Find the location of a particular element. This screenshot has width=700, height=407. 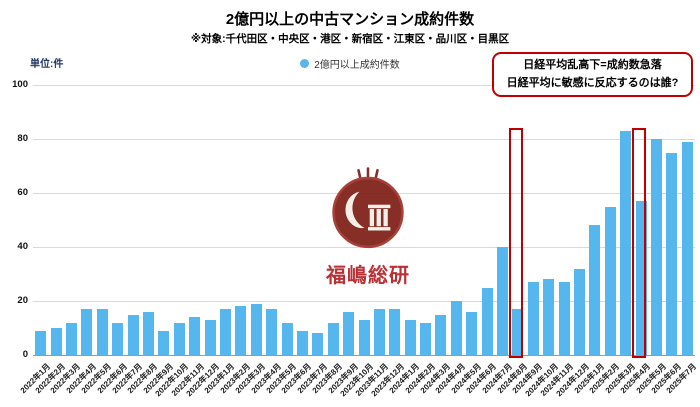

annotation-line-2: 日経平均に敏感に反応するのは誰? is located at coordinates (592, 82).